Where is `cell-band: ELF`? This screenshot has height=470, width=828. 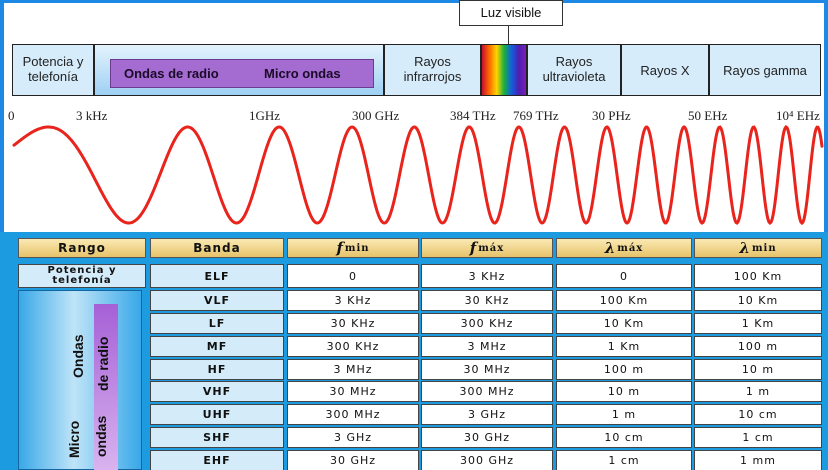 cell-band: ELF is located at coordinates (217, 276).